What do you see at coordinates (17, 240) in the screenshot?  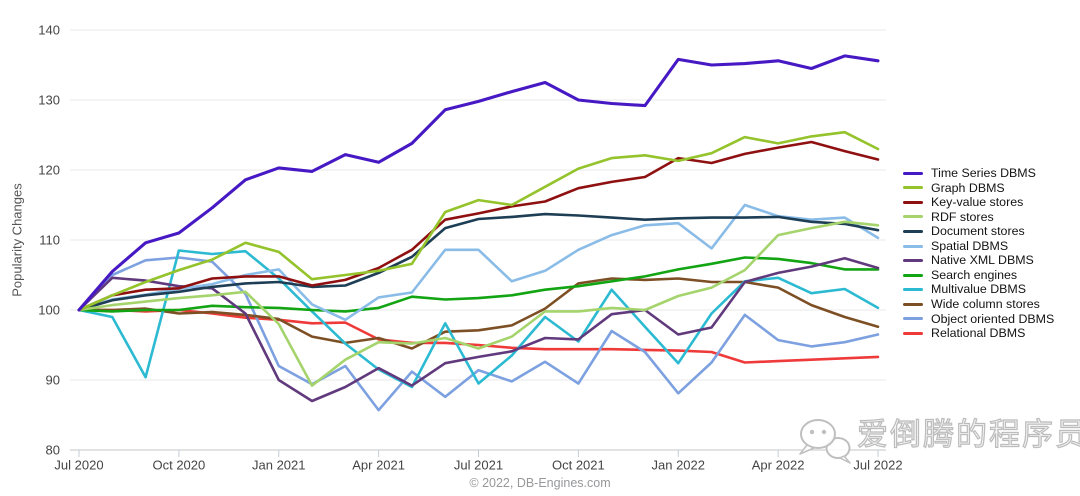 I see `y-axis-title: Popularity Changes` at bounding box center [17, 240].